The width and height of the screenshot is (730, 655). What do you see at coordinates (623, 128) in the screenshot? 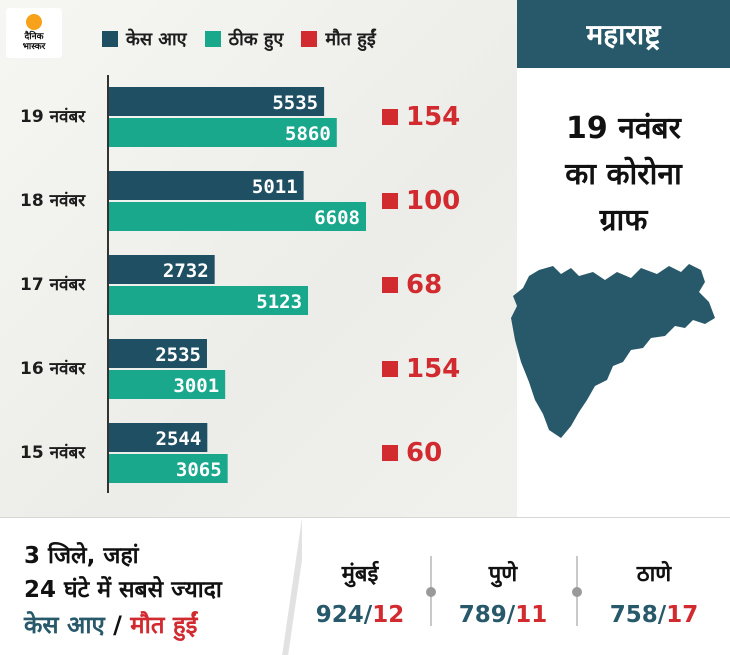
I see `headline-line1: 19 नवंबर` at bounding box center [623, 128].